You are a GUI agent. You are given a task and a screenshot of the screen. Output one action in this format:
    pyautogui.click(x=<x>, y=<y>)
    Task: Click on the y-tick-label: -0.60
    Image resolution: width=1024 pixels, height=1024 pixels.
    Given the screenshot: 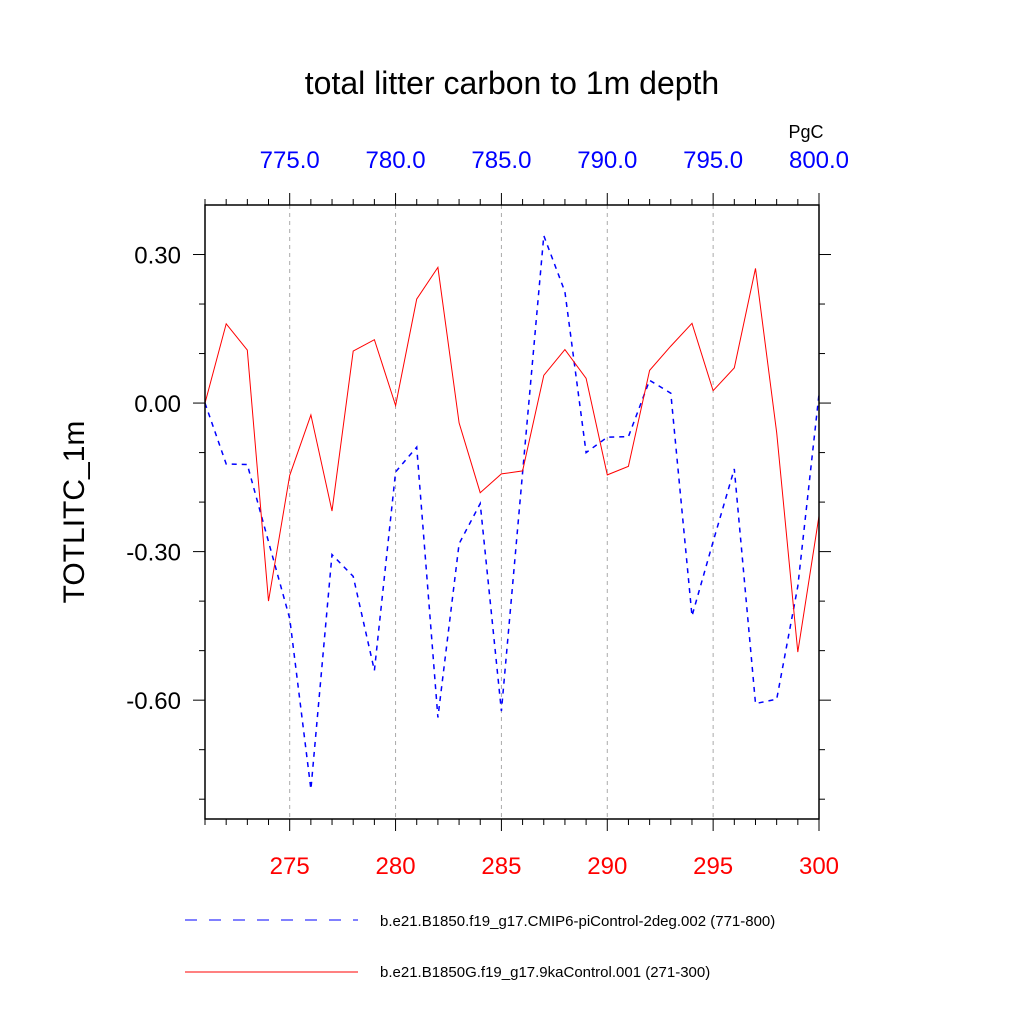 What is the action you would take?
    pyautogui.click(x=153, y=701)
    